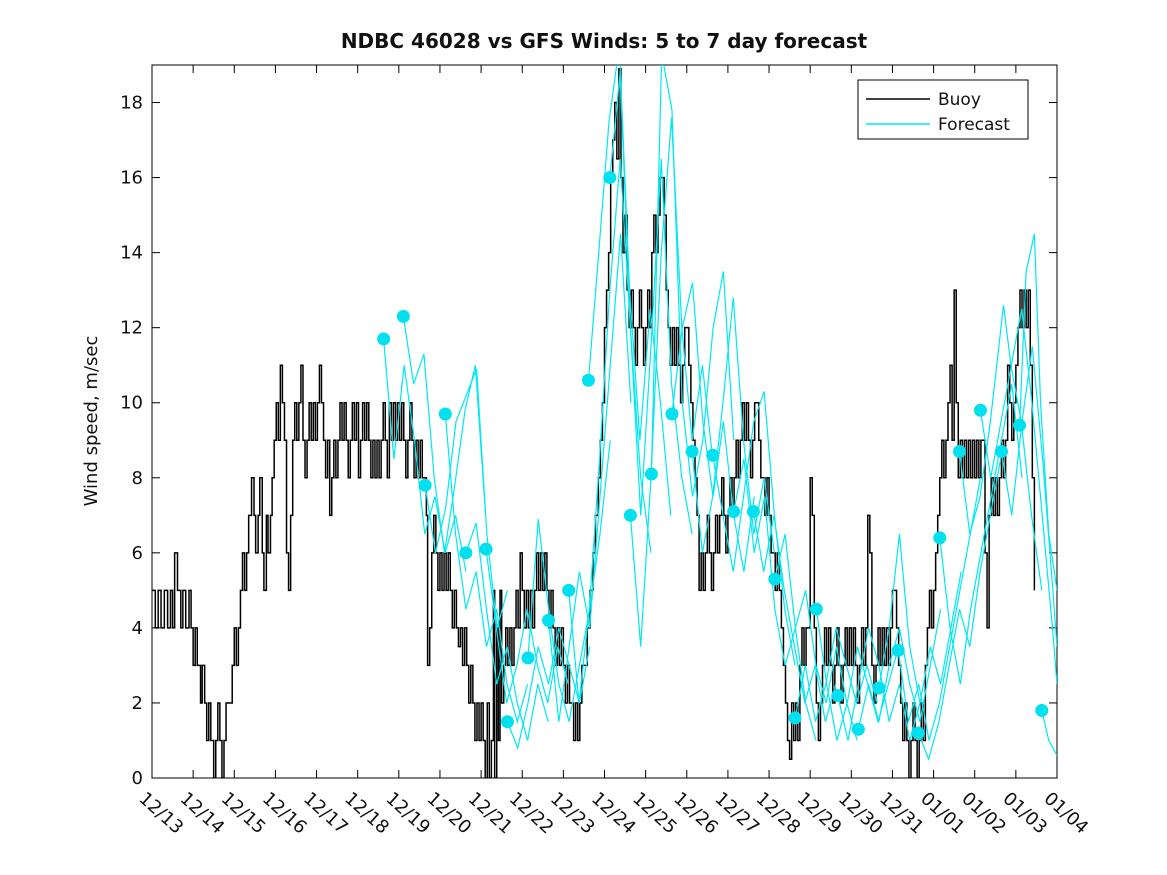 The height and width of the screenshot is (875, 1167). What do you see at coordinates (778, 813) in the screenshot?
I see `x-tick-label: 12/28` at bounding box center [778, 813].